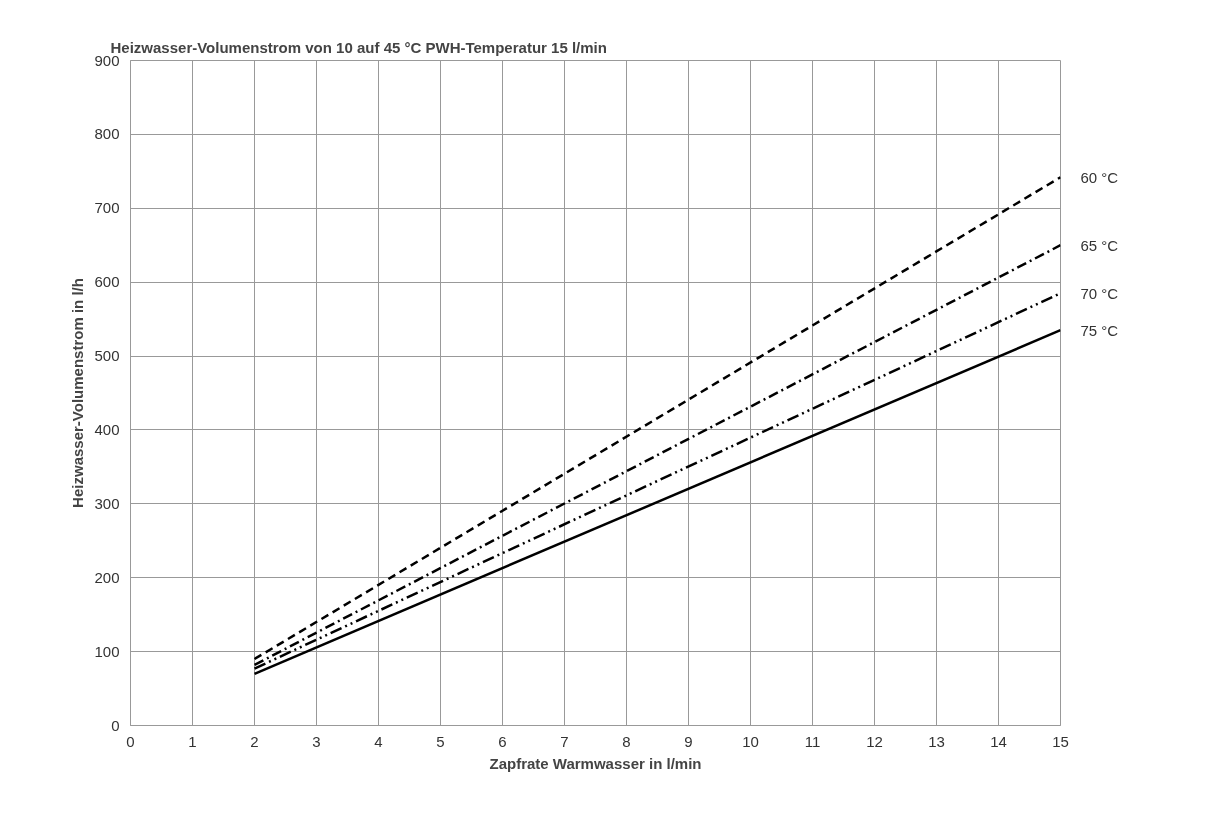  What do you see at coordinates (626, 741) in the screenshot?
I see `x-tick-label: 8` at bounding box center [626, 741].